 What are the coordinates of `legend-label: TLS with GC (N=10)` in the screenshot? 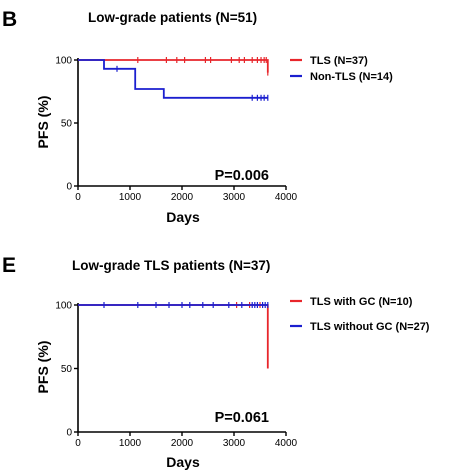 It's located at (361, 302).